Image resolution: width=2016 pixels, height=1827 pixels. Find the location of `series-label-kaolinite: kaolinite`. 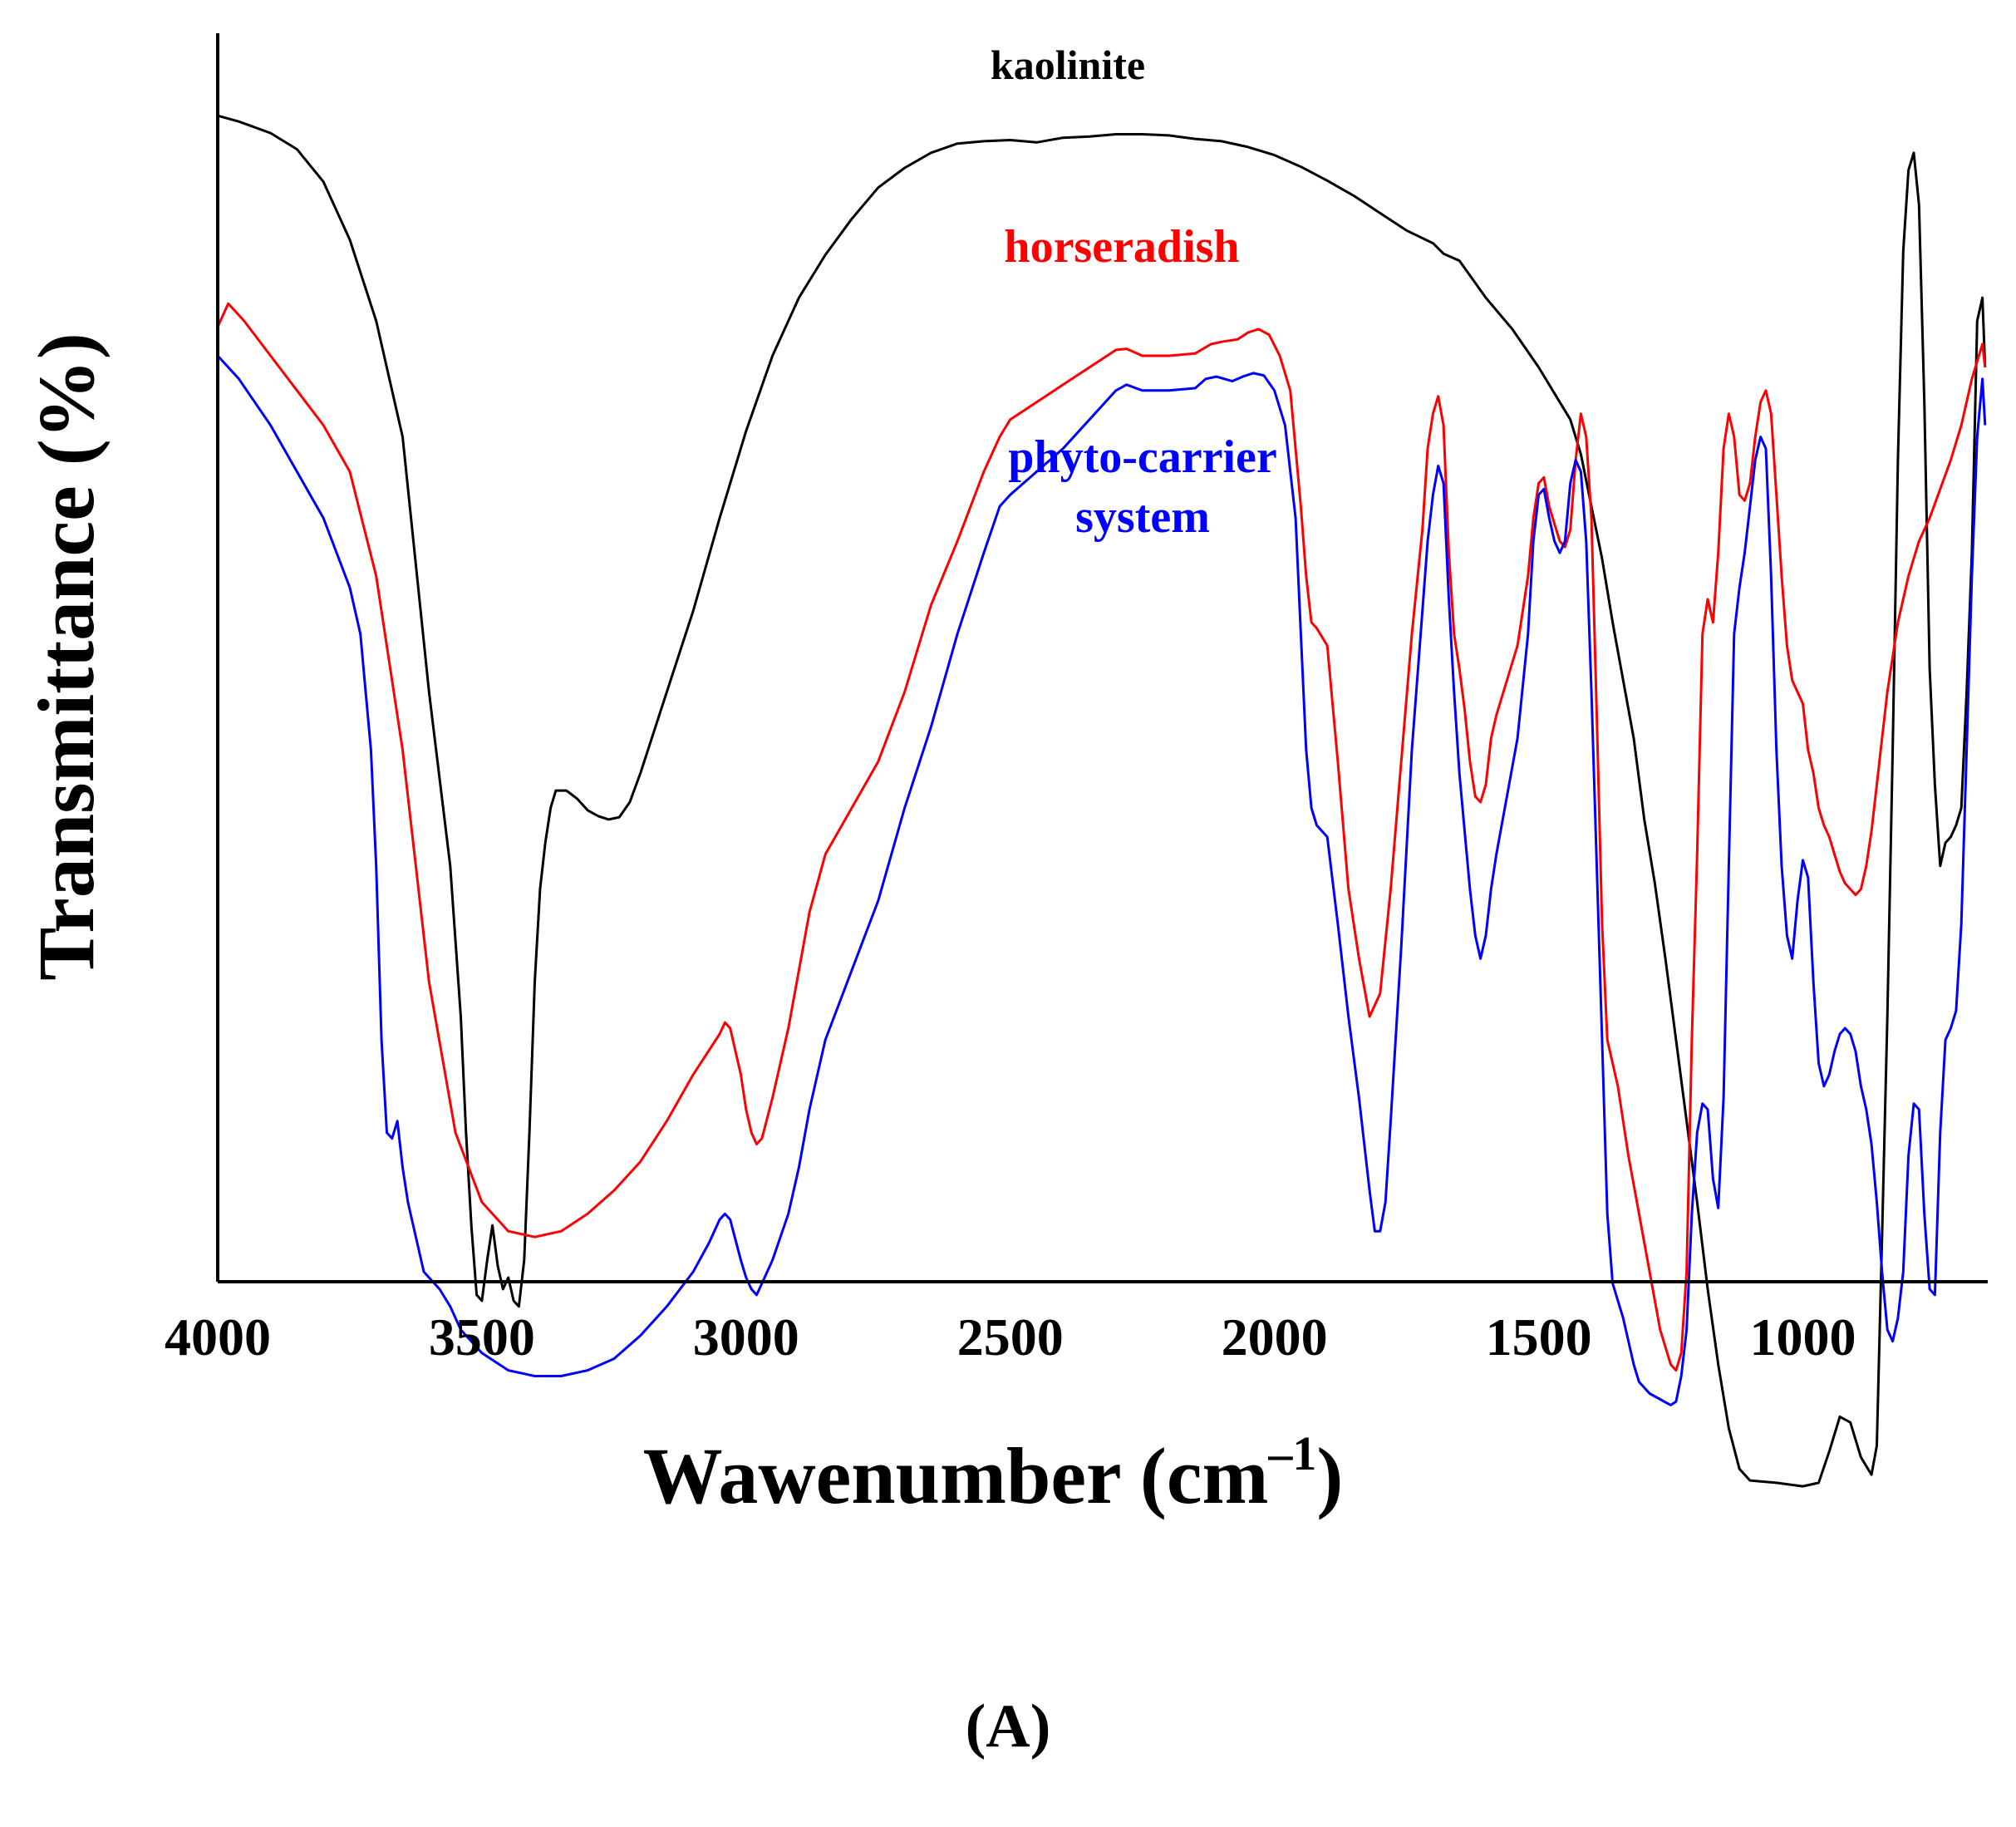

series-label-kaolinite: kaolinite is located at coordinates (1068, 65).